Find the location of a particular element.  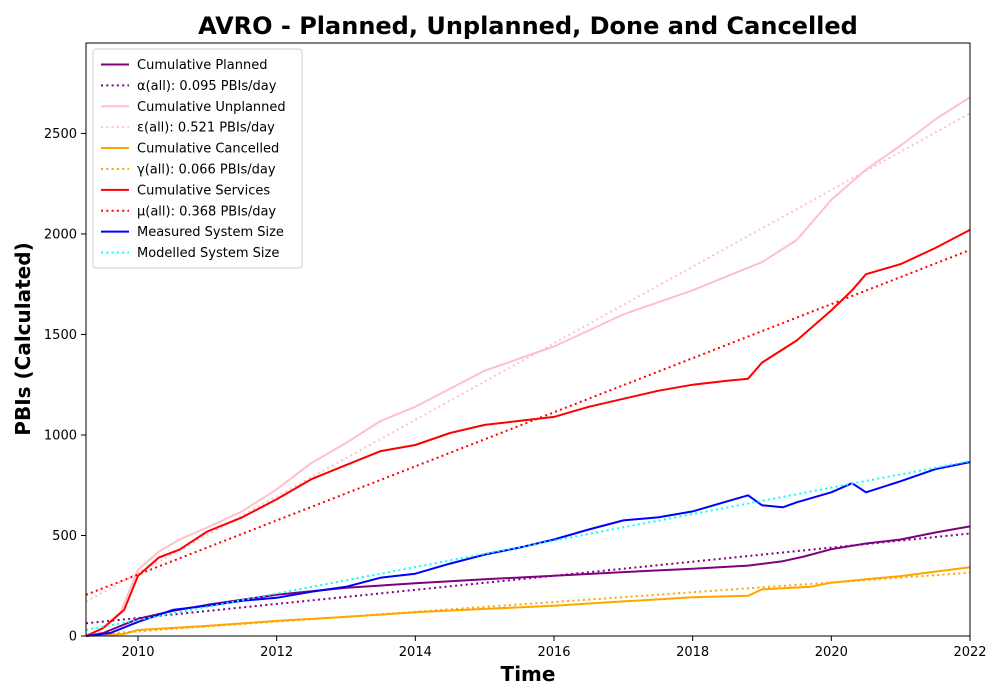

y-tick-label: 1000 is located at coordinates (60, 435).